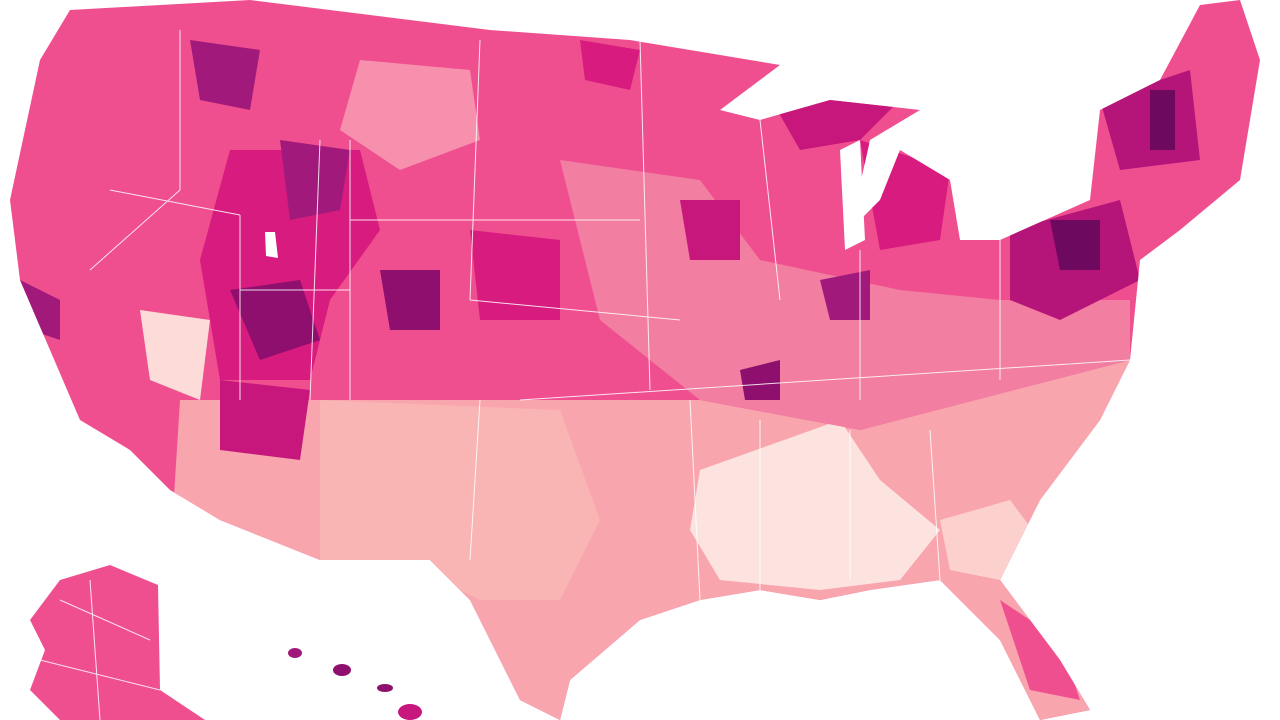 This screenshot has width=1280, height=720. Describe the element at coordinates (1040, 650) in the screenshot. I see `region-florida` at that location.